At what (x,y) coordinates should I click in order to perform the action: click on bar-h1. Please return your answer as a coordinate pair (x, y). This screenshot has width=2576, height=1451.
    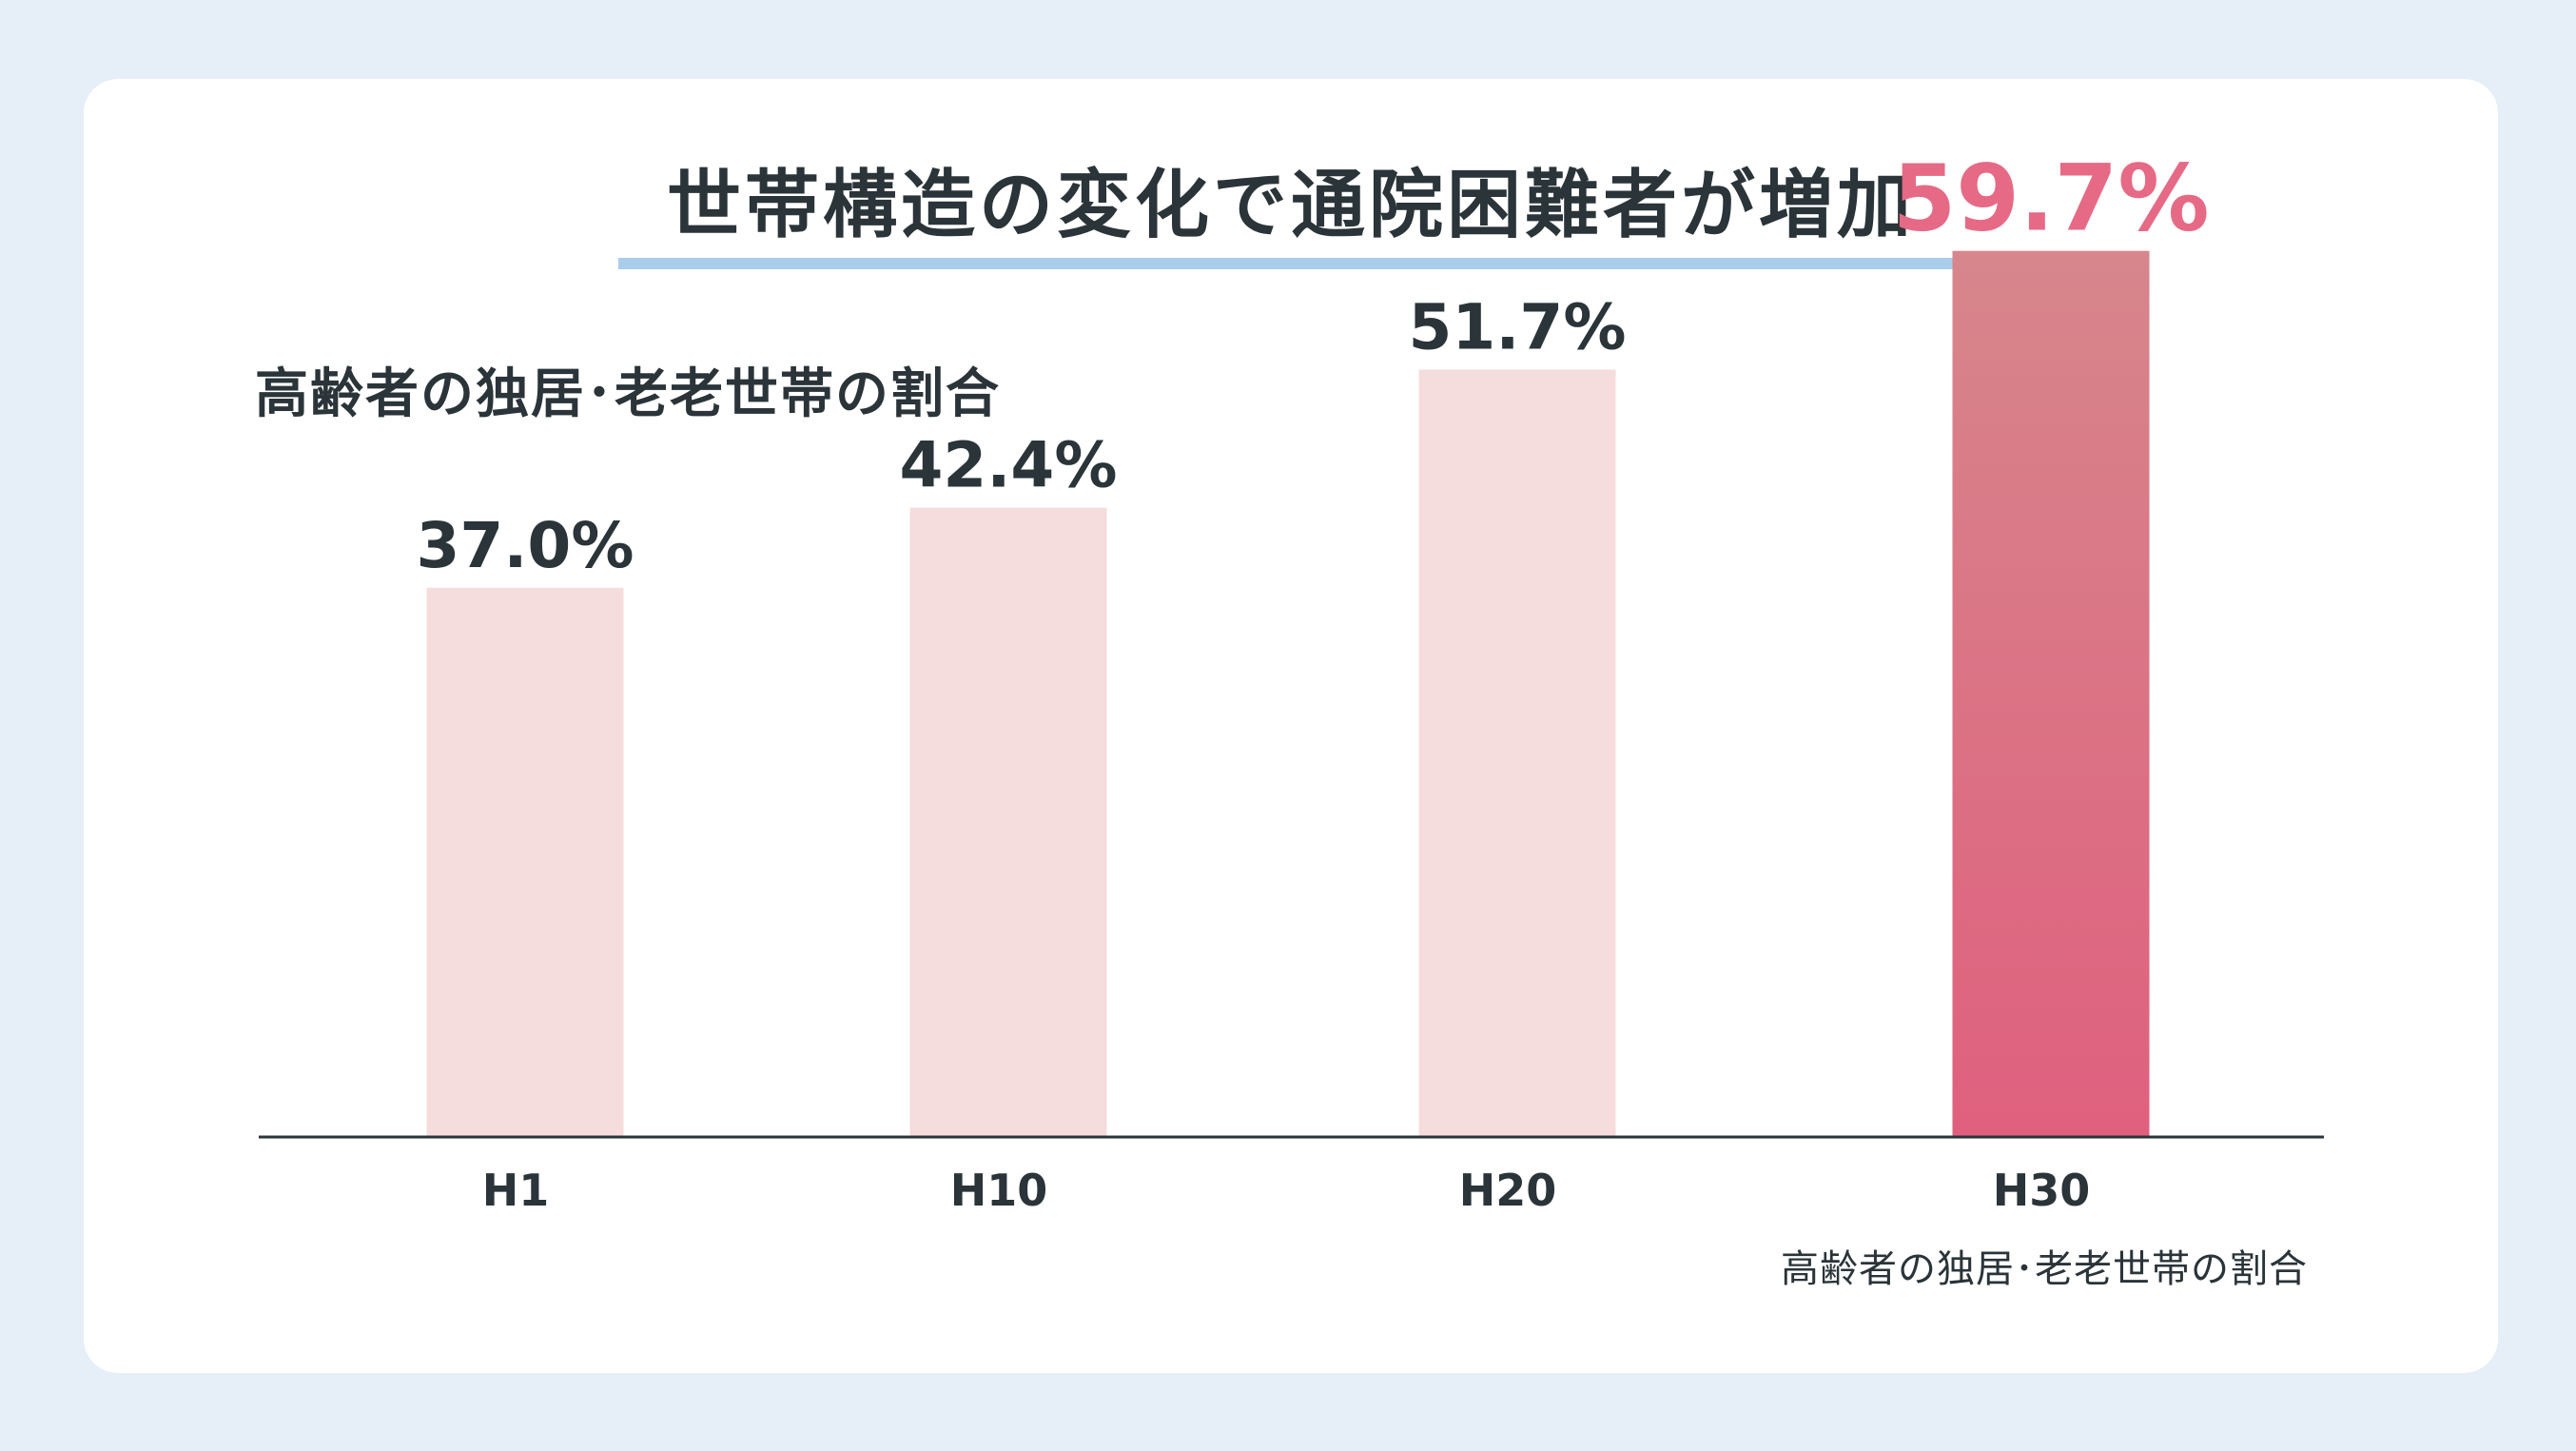
    Looking at the image, I should click on (525, 862).